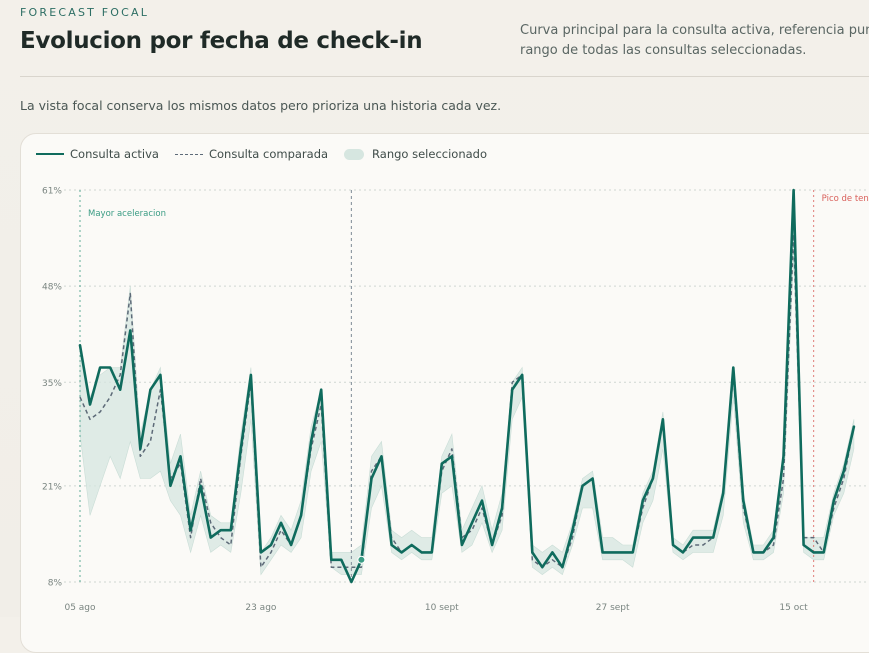  I want to click on x-tick-label: 10 sept, so click(442, 608).